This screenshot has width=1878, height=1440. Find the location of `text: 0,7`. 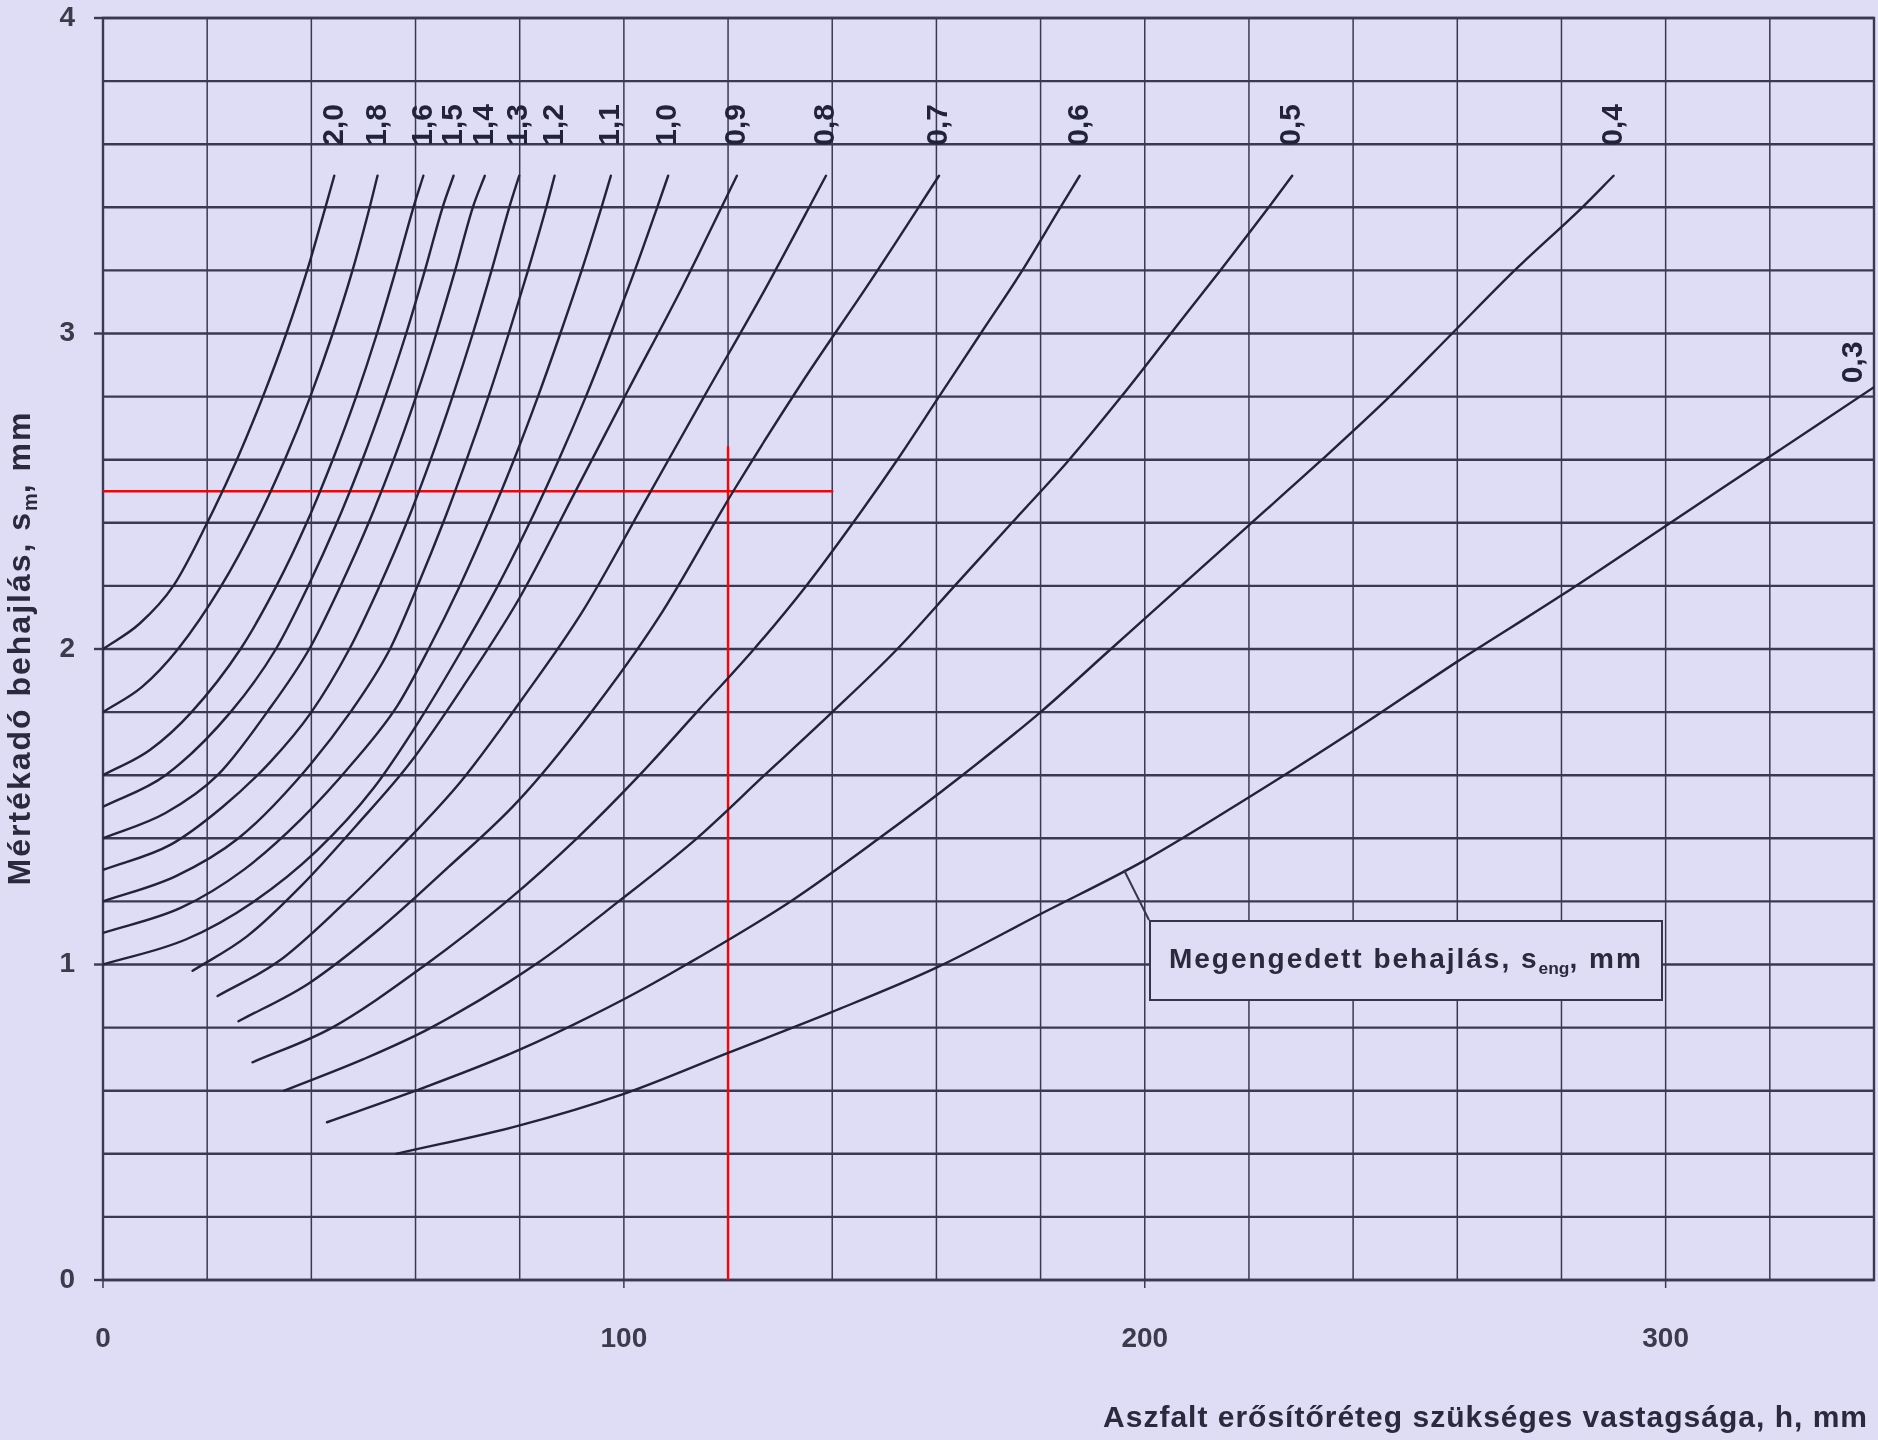

text: 0,7 is located at coordinates (937, 125).